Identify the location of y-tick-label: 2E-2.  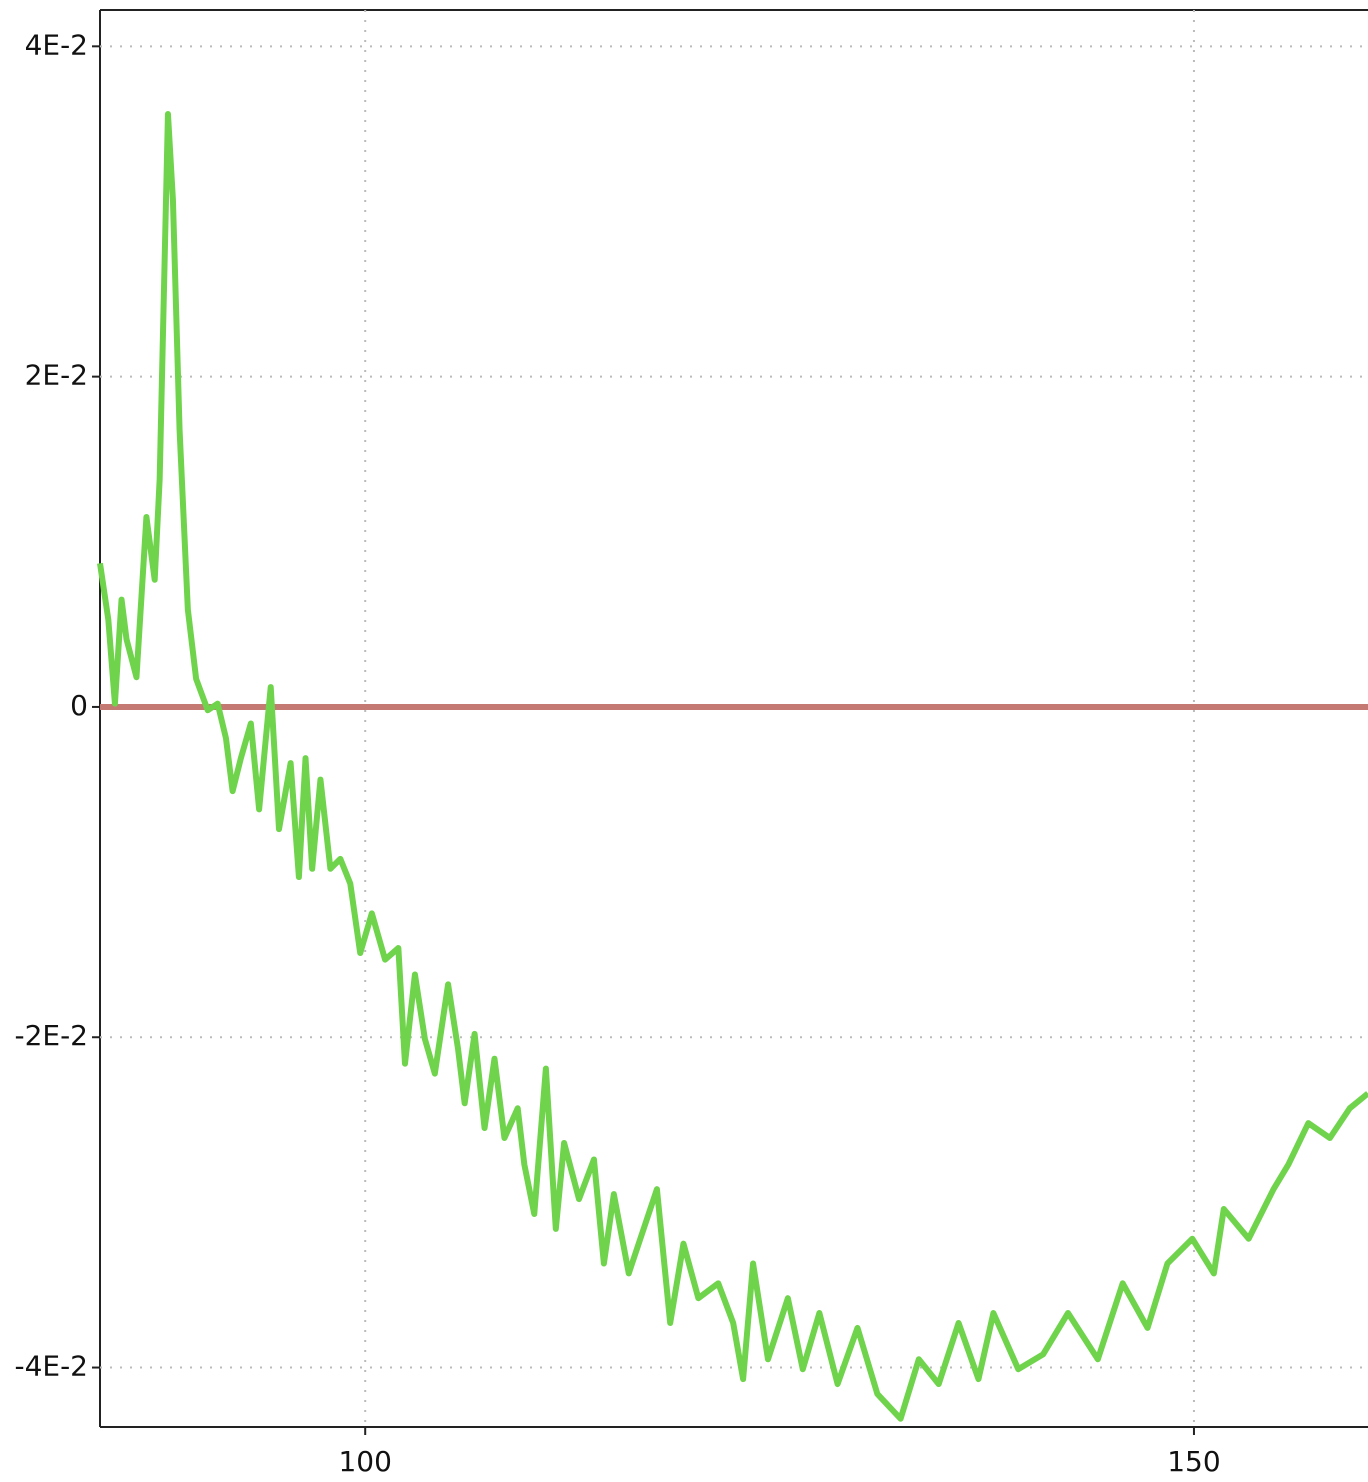
(56, 375).